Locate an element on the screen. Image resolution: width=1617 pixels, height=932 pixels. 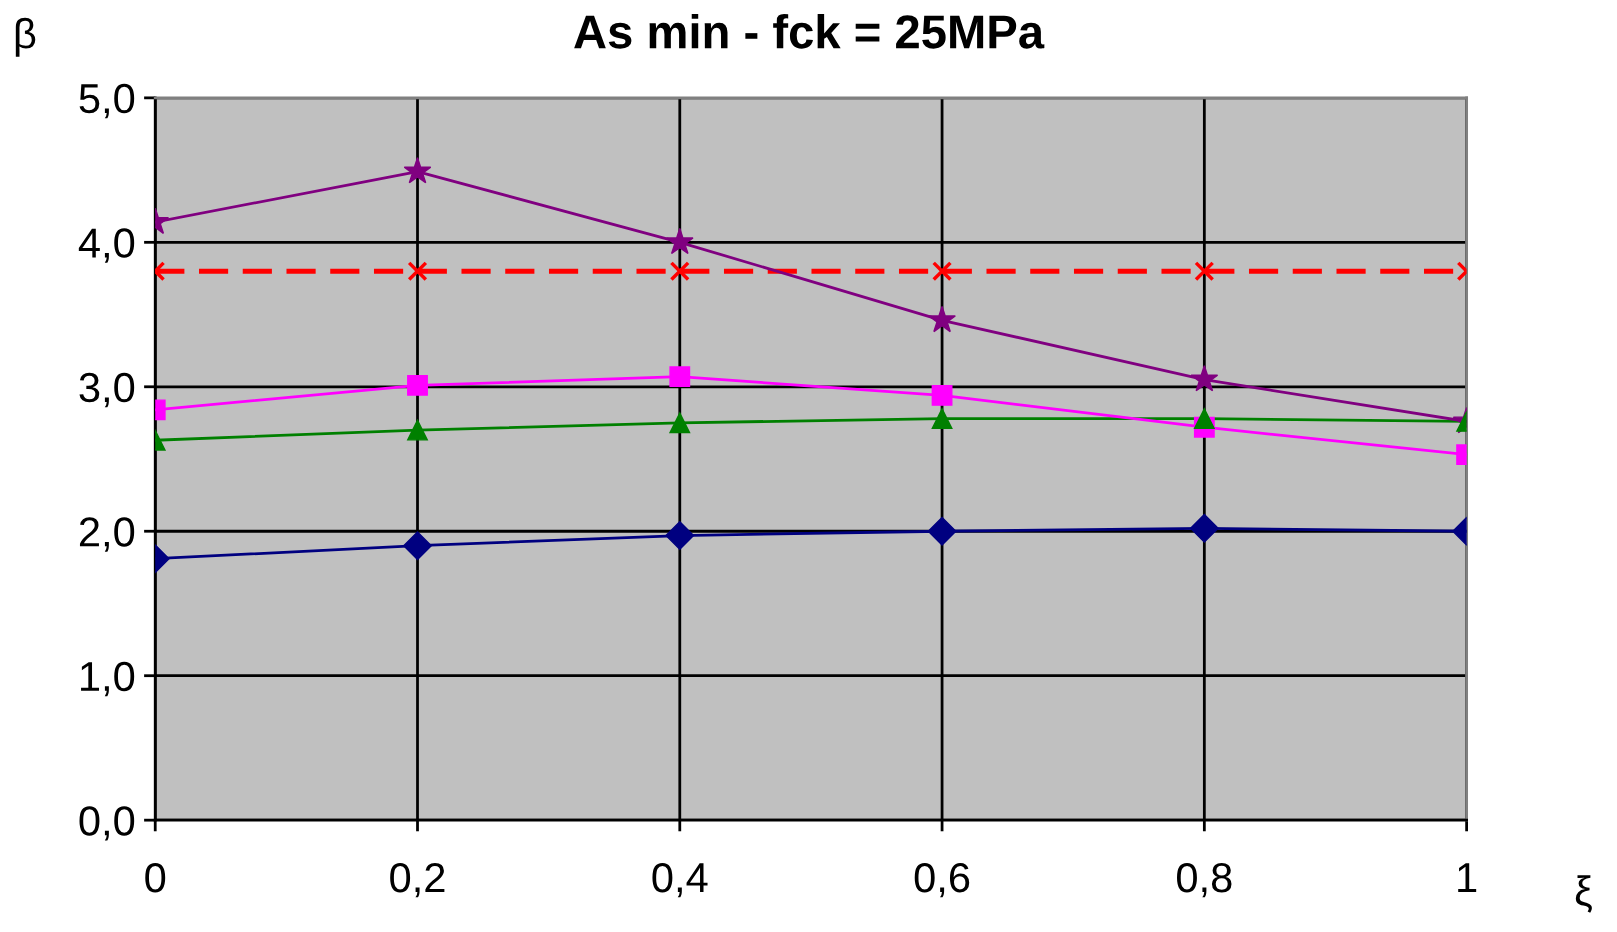
x-tick-label: 0,6 is located at coordinates (942, 880).